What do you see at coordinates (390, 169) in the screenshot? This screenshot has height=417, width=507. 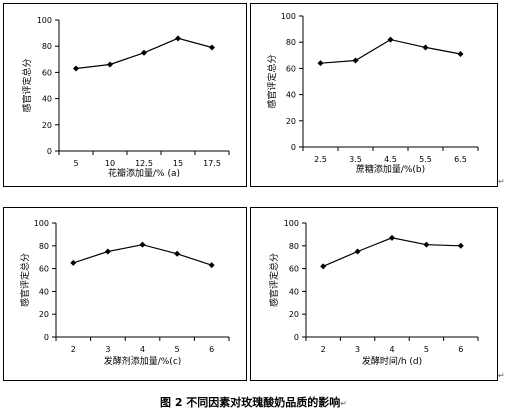 I see `x-axis-label: 蔗糖添加量/%(b)` at bounding box center [390, 169].